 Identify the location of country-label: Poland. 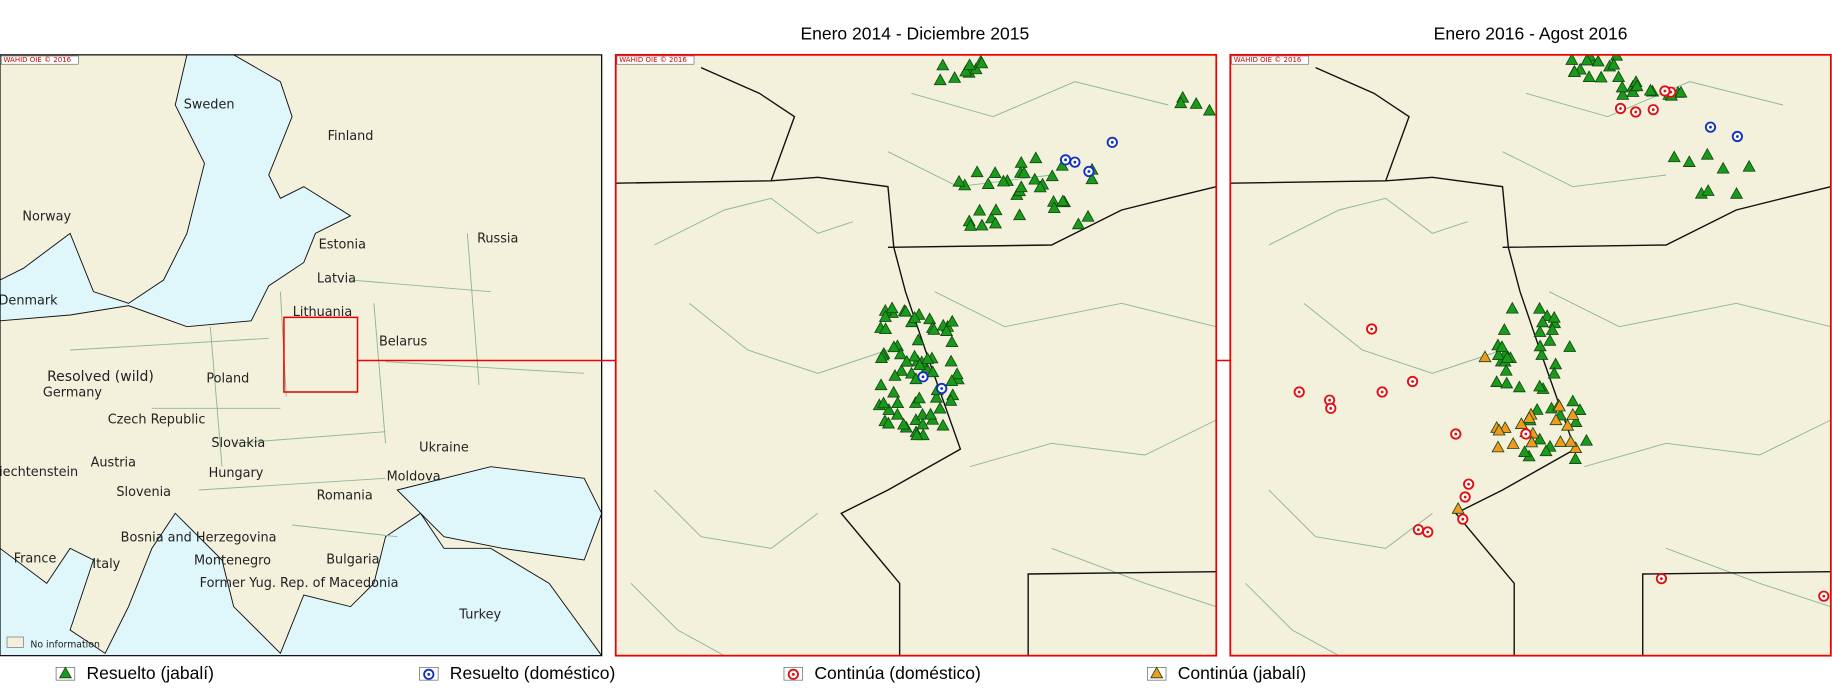
(227, 379).